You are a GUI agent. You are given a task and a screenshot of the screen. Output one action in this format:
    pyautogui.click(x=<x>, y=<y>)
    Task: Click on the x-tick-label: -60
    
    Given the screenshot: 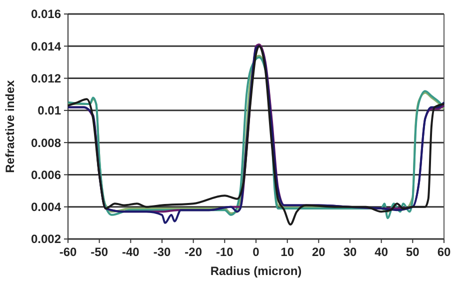 What is the action you would take?
    pyautogui.click(x=68, y=252)
    